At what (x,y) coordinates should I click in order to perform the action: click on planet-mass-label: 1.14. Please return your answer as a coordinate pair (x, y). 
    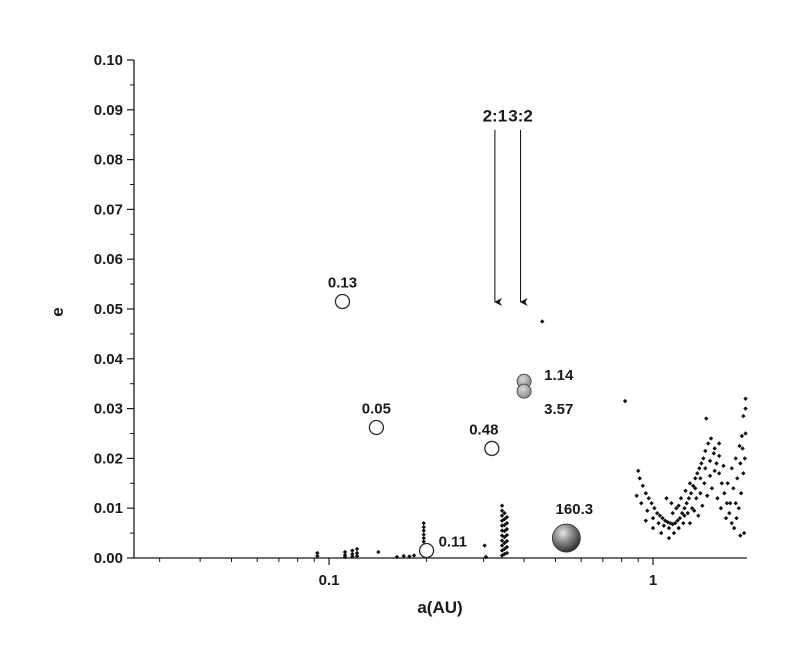
    Looking at the image, I should click on (559, 375).